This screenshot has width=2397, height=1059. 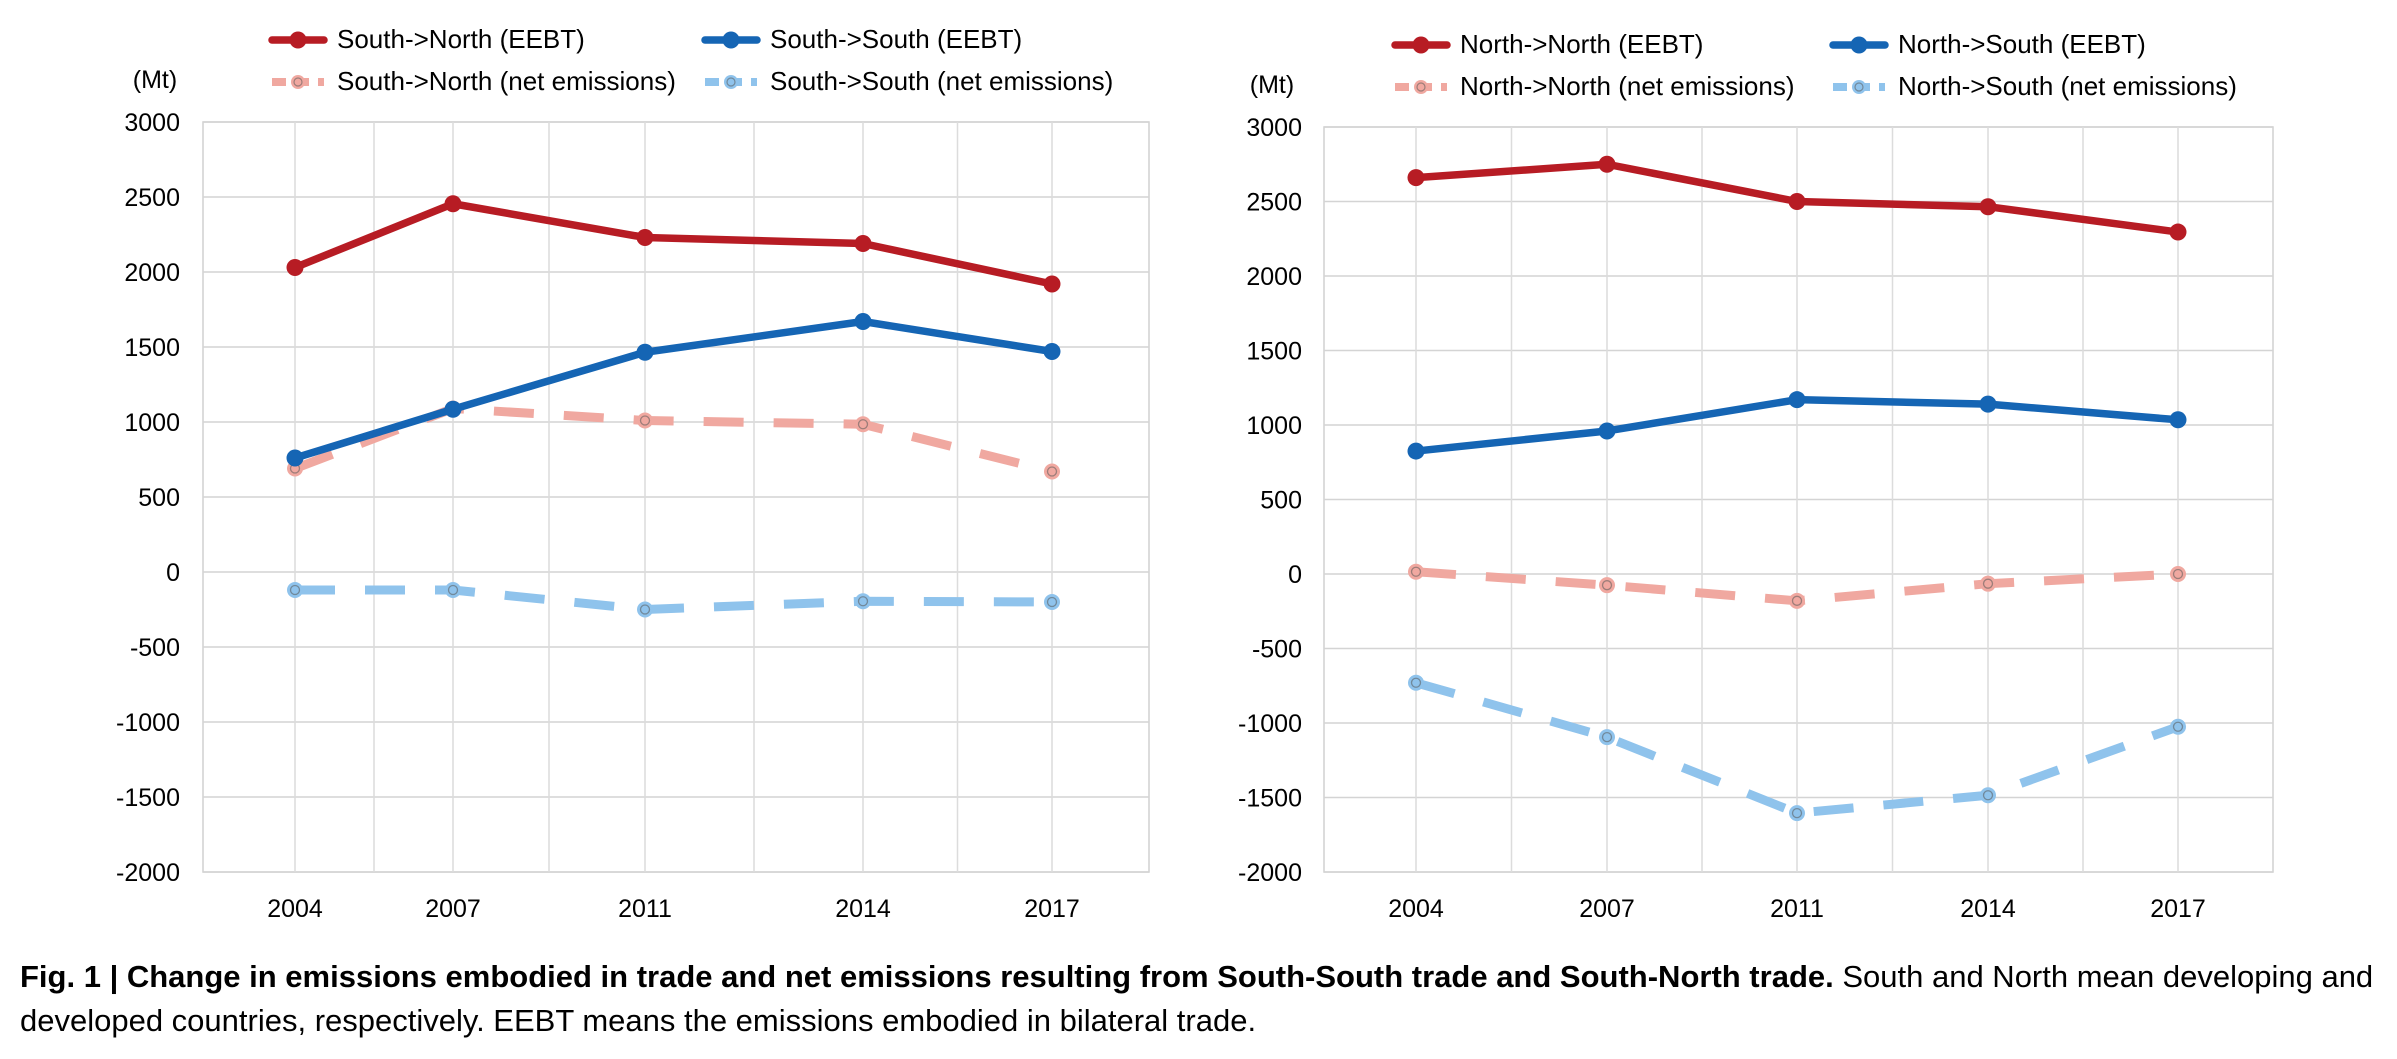 What do you see at coordinates (941, 81) in the screenshot?
I see `legend-label: South->South (net emissions)` at bounding box center [941, 81].